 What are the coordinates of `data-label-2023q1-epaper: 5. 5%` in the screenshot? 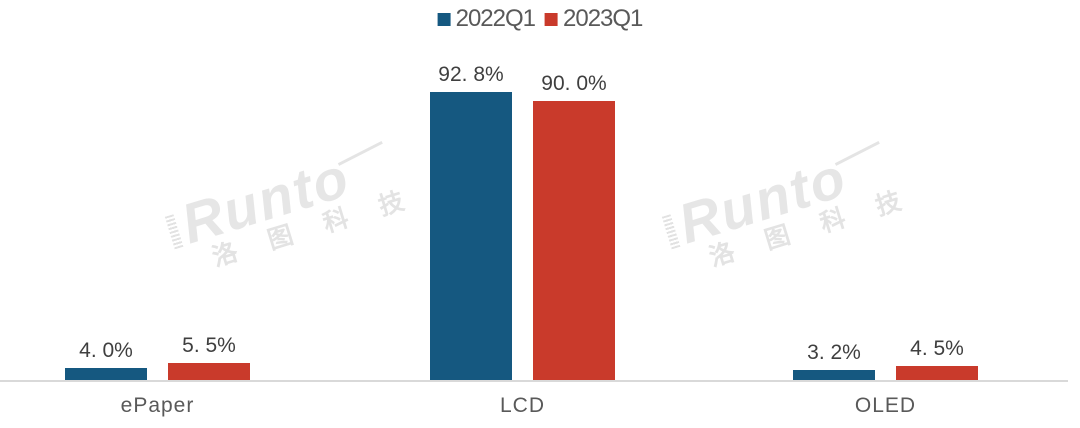 It's located at (209, 345).